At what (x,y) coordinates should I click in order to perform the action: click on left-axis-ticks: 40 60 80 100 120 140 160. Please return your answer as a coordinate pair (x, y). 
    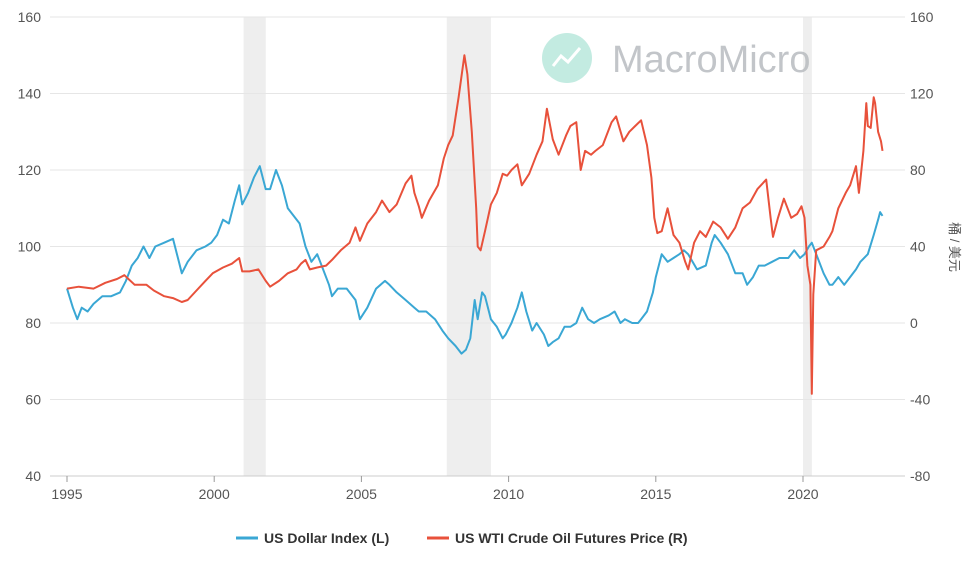
    Looking at the image, I should click on (30, 246).